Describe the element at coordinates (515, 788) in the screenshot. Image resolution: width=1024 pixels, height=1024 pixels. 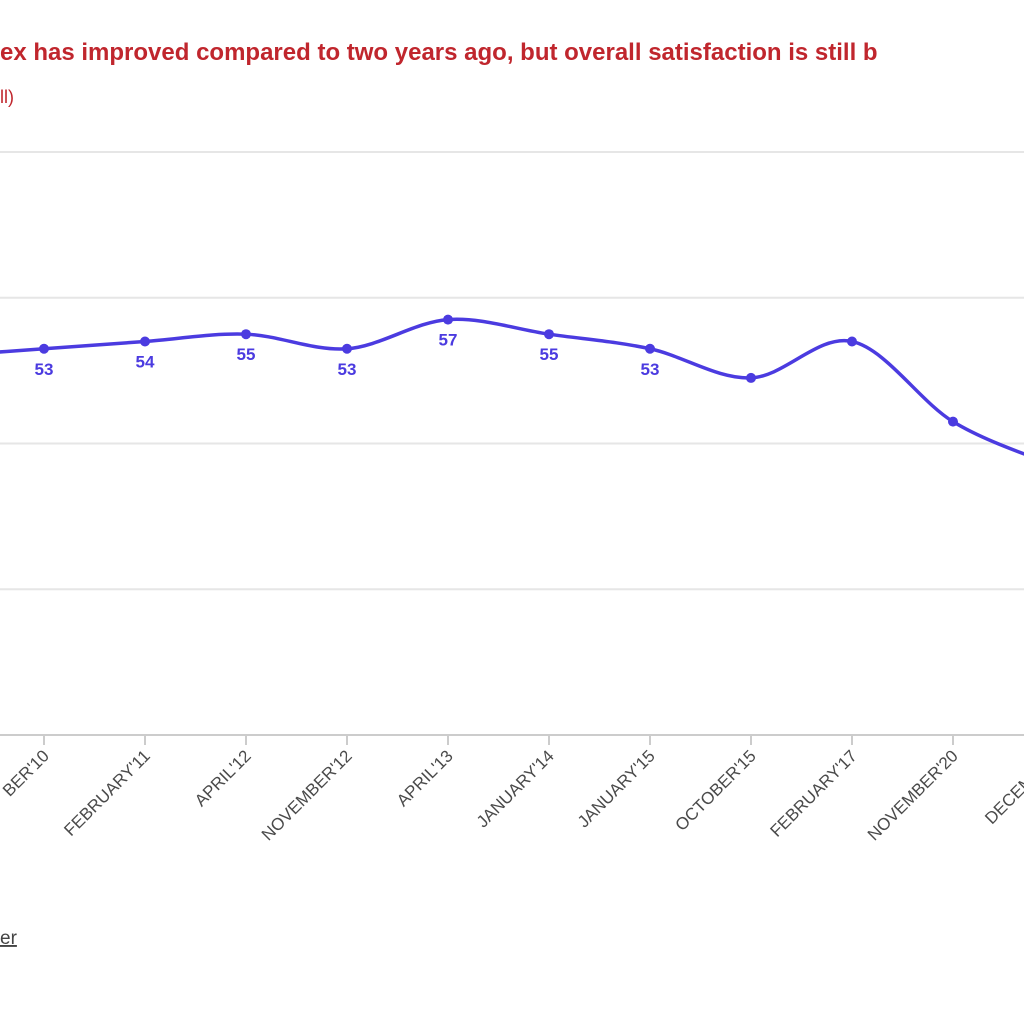
I see `x-tick-label: JANUARY'14` at that location.